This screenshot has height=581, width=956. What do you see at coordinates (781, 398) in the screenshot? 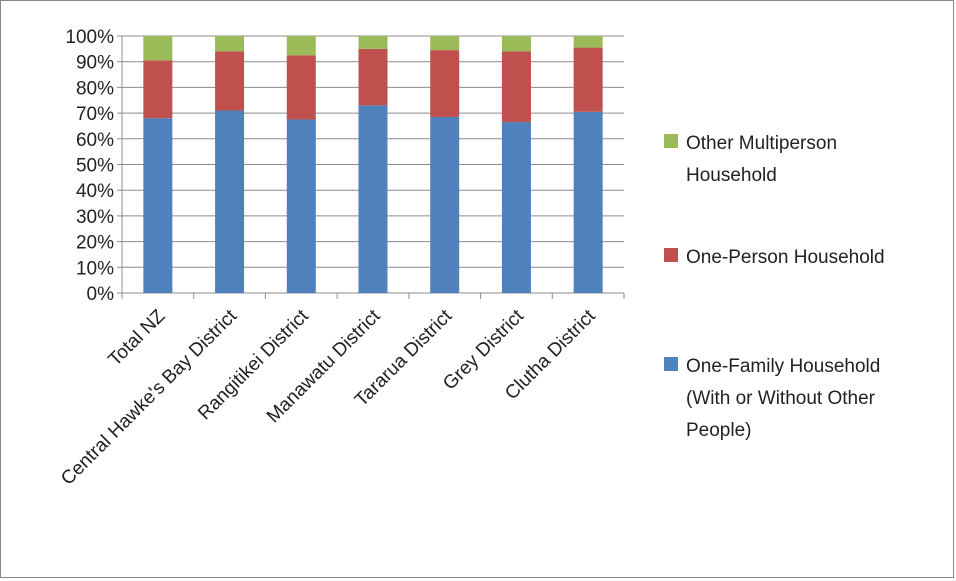
I see `legend-label: (With or Without Other` at bounding box center [781, 398].